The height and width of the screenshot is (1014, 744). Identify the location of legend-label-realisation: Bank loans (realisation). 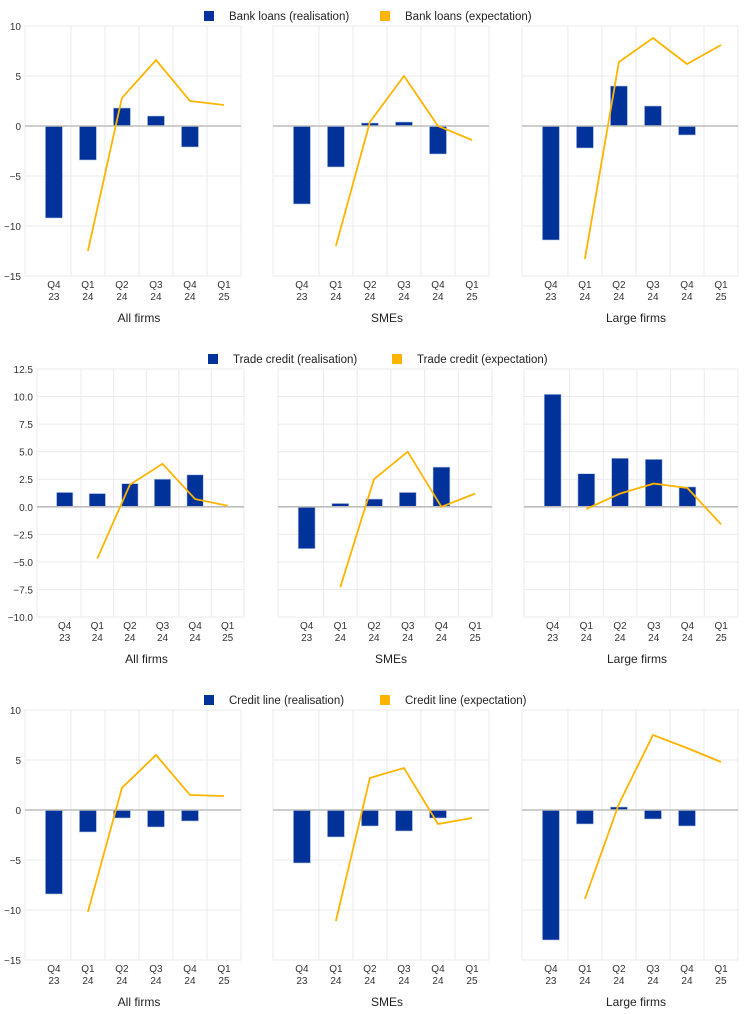
(289, 17).